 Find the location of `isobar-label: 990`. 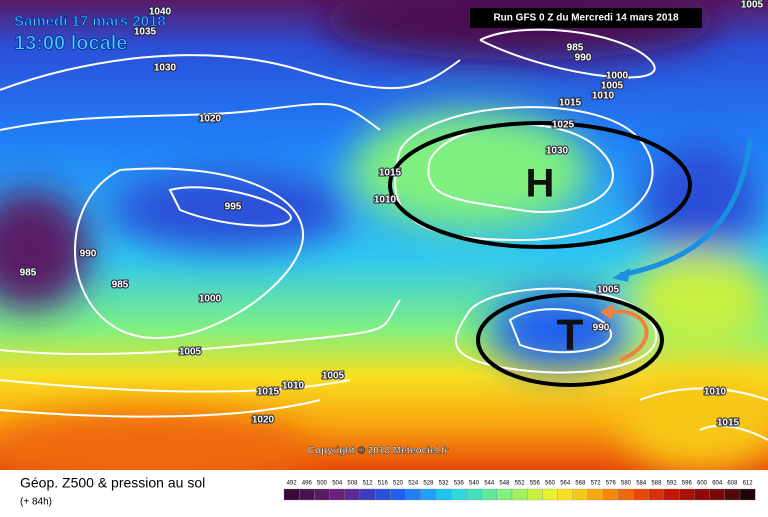

isobar-label: 990 is located at coordinates (88, 254).